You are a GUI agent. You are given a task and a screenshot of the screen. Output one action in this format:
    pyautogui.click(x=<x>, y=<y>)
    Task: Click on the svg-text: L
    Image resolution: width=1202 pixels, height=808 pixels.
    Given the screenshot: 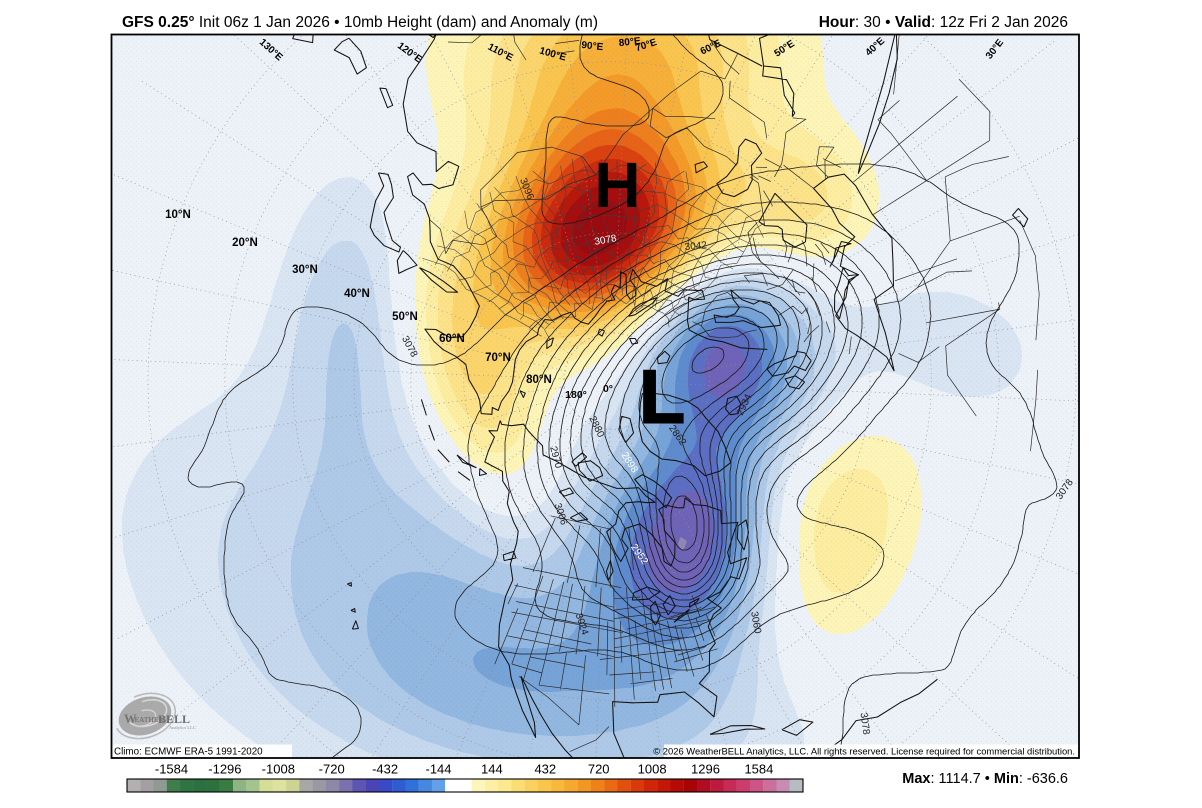 What is the action you would take?
    pyautogui.click(x=662, y=397)
    